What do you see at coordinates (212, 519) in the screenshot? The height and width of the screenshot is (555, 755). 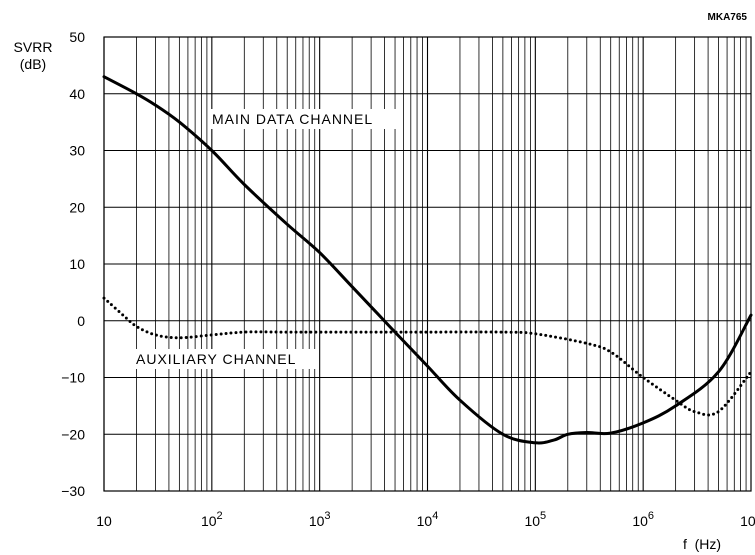 I see `x-tick-label: 10²` at bounding box center [212, 519].